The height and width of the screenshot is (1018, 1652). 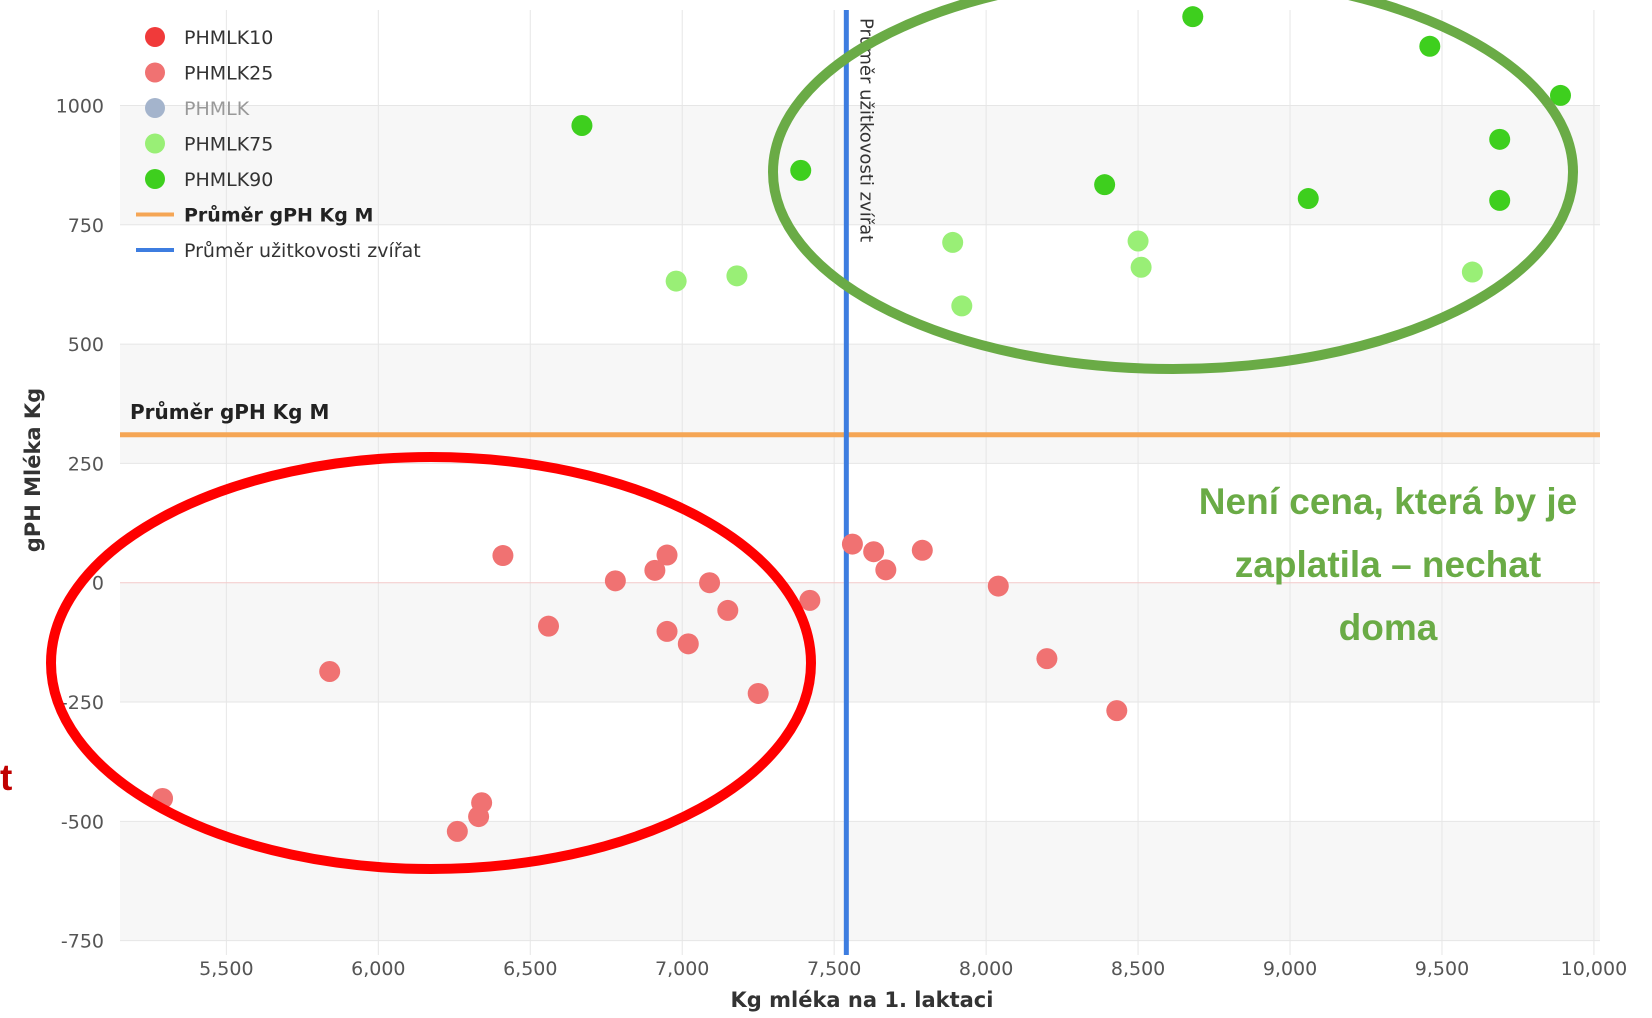 What do you see at coordinates (229, 412) in the screenshot?
I see `average-gph-label: Průměr gPH Kg M` at bounding box center [229, 412].